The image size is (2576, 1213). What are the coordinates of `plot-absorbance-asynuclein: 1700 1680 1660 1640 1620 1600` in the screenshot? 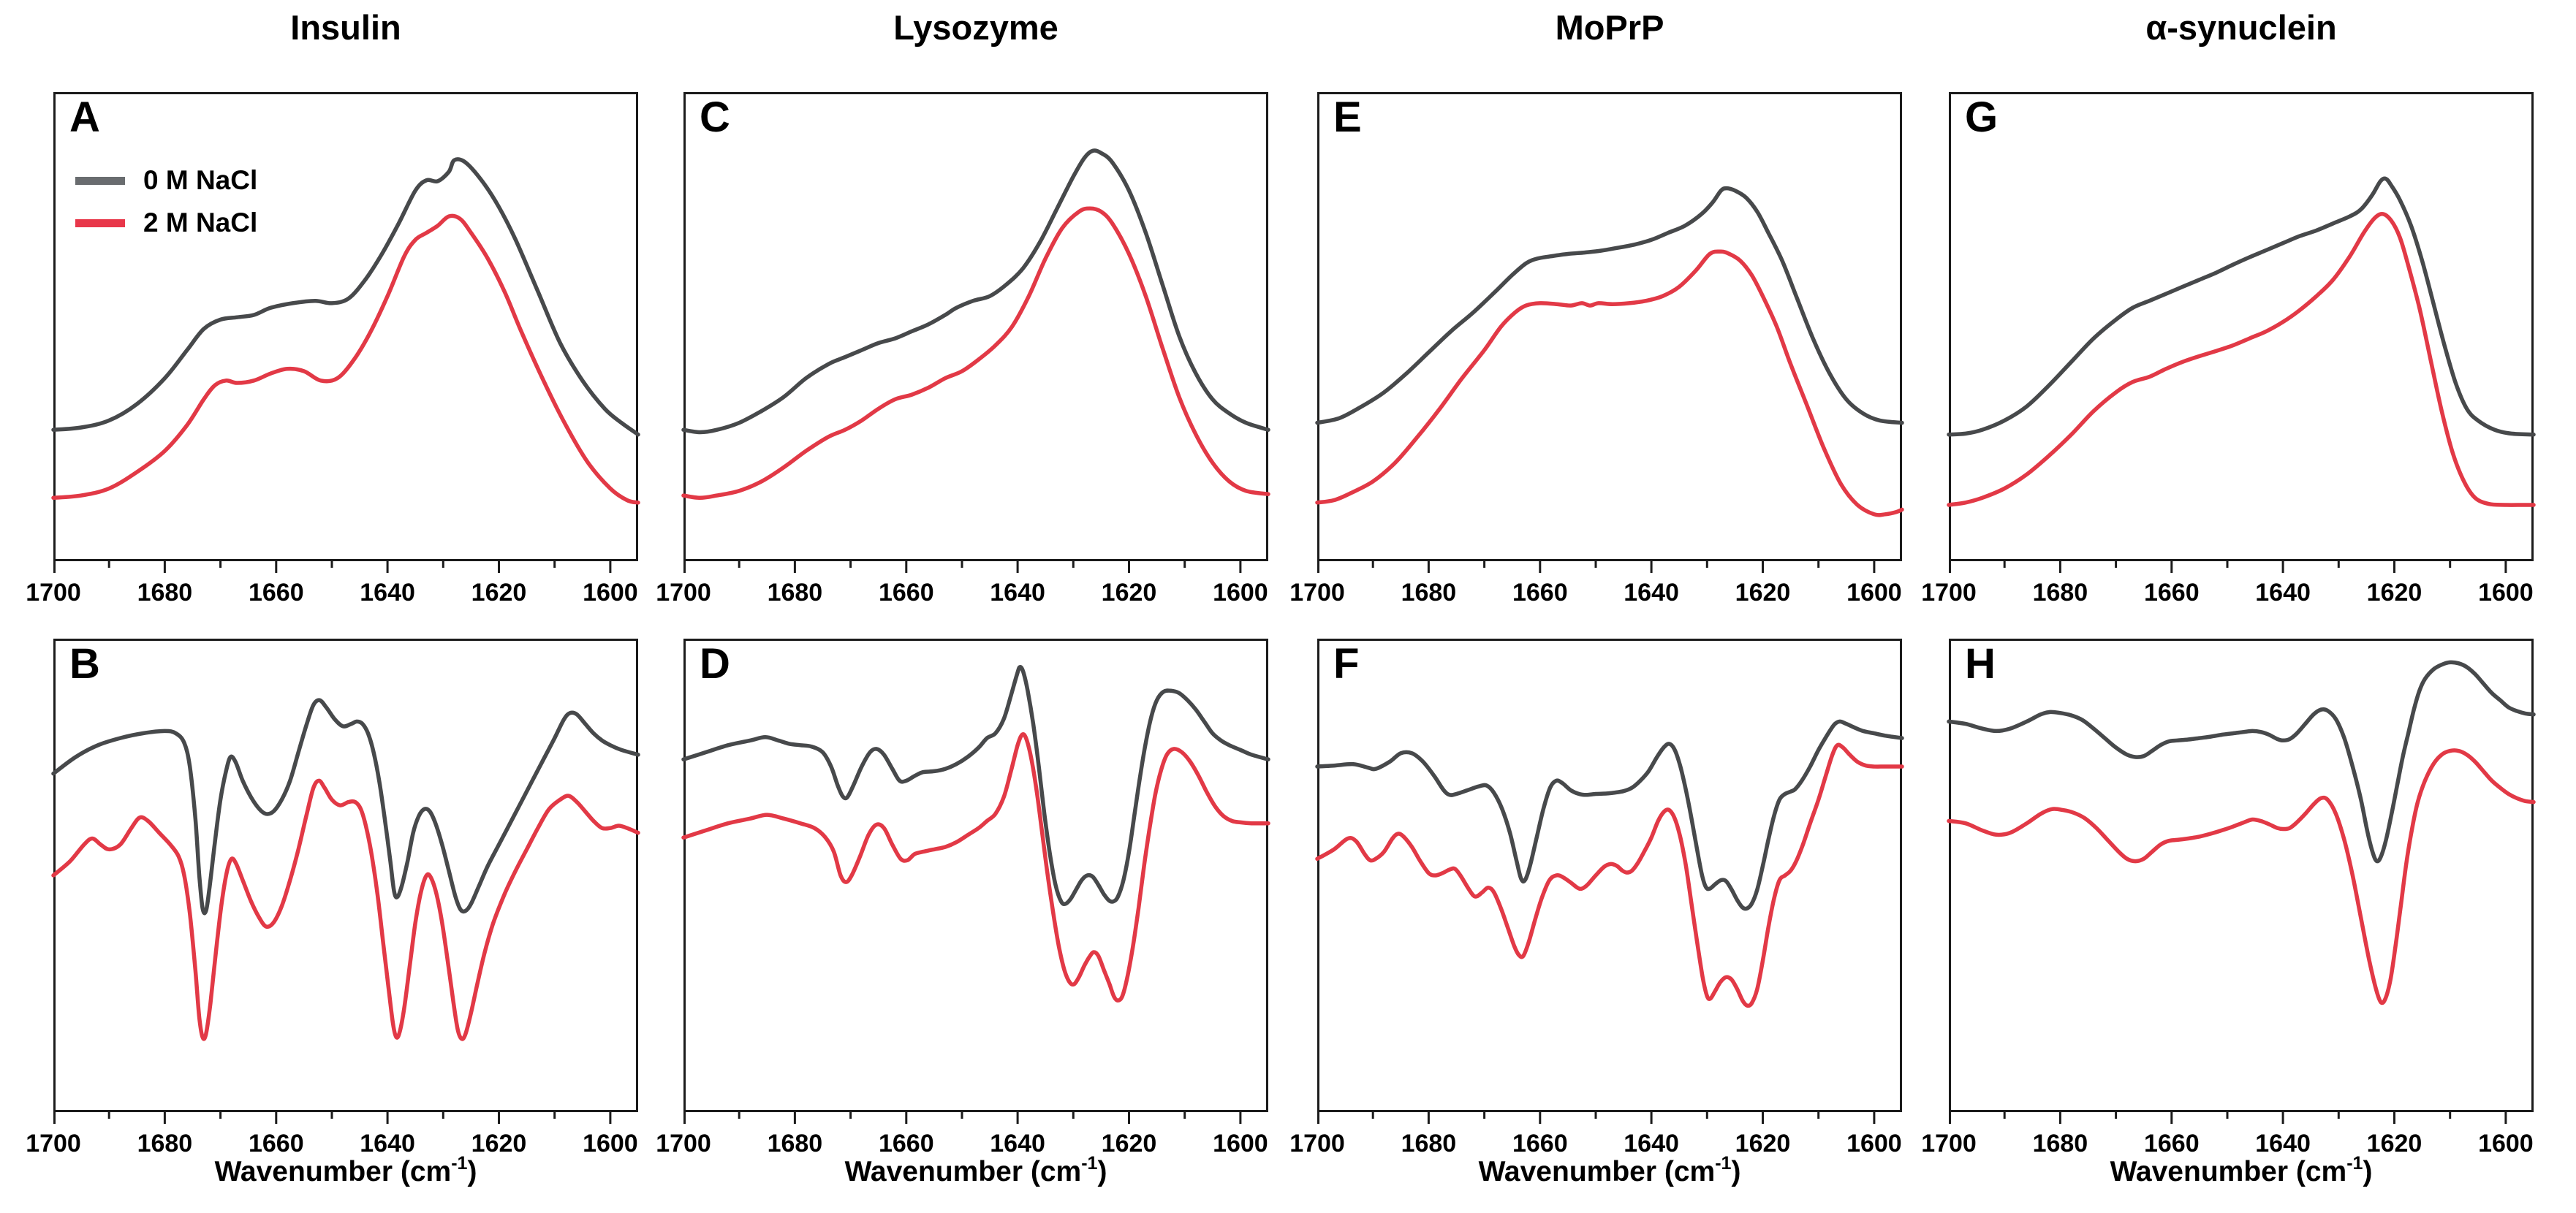 It's located at (2228, 355).